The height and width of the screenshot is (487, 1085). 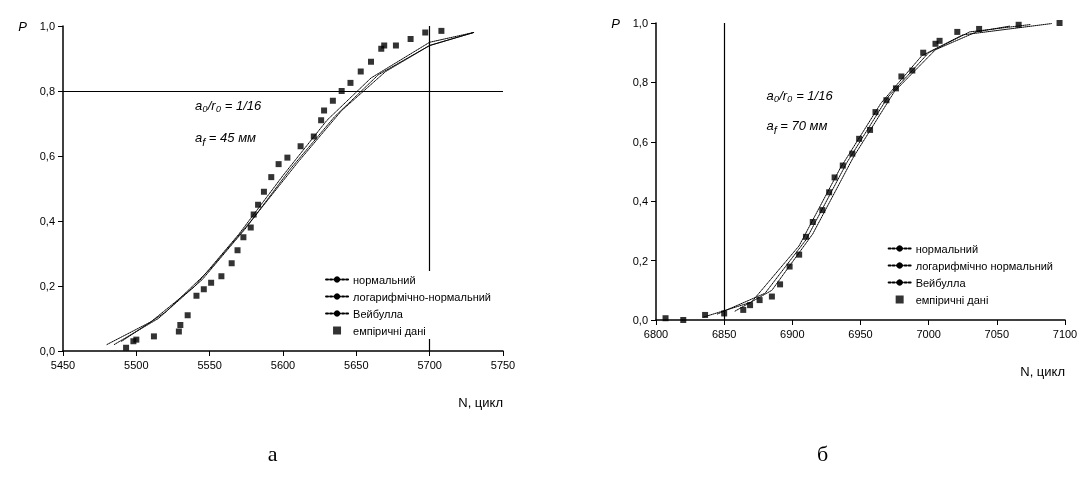 What do you see at coordinates (136, 364) in the screenshot?
I see `x-tick-label: 5500` at bounding box center [136, 364].